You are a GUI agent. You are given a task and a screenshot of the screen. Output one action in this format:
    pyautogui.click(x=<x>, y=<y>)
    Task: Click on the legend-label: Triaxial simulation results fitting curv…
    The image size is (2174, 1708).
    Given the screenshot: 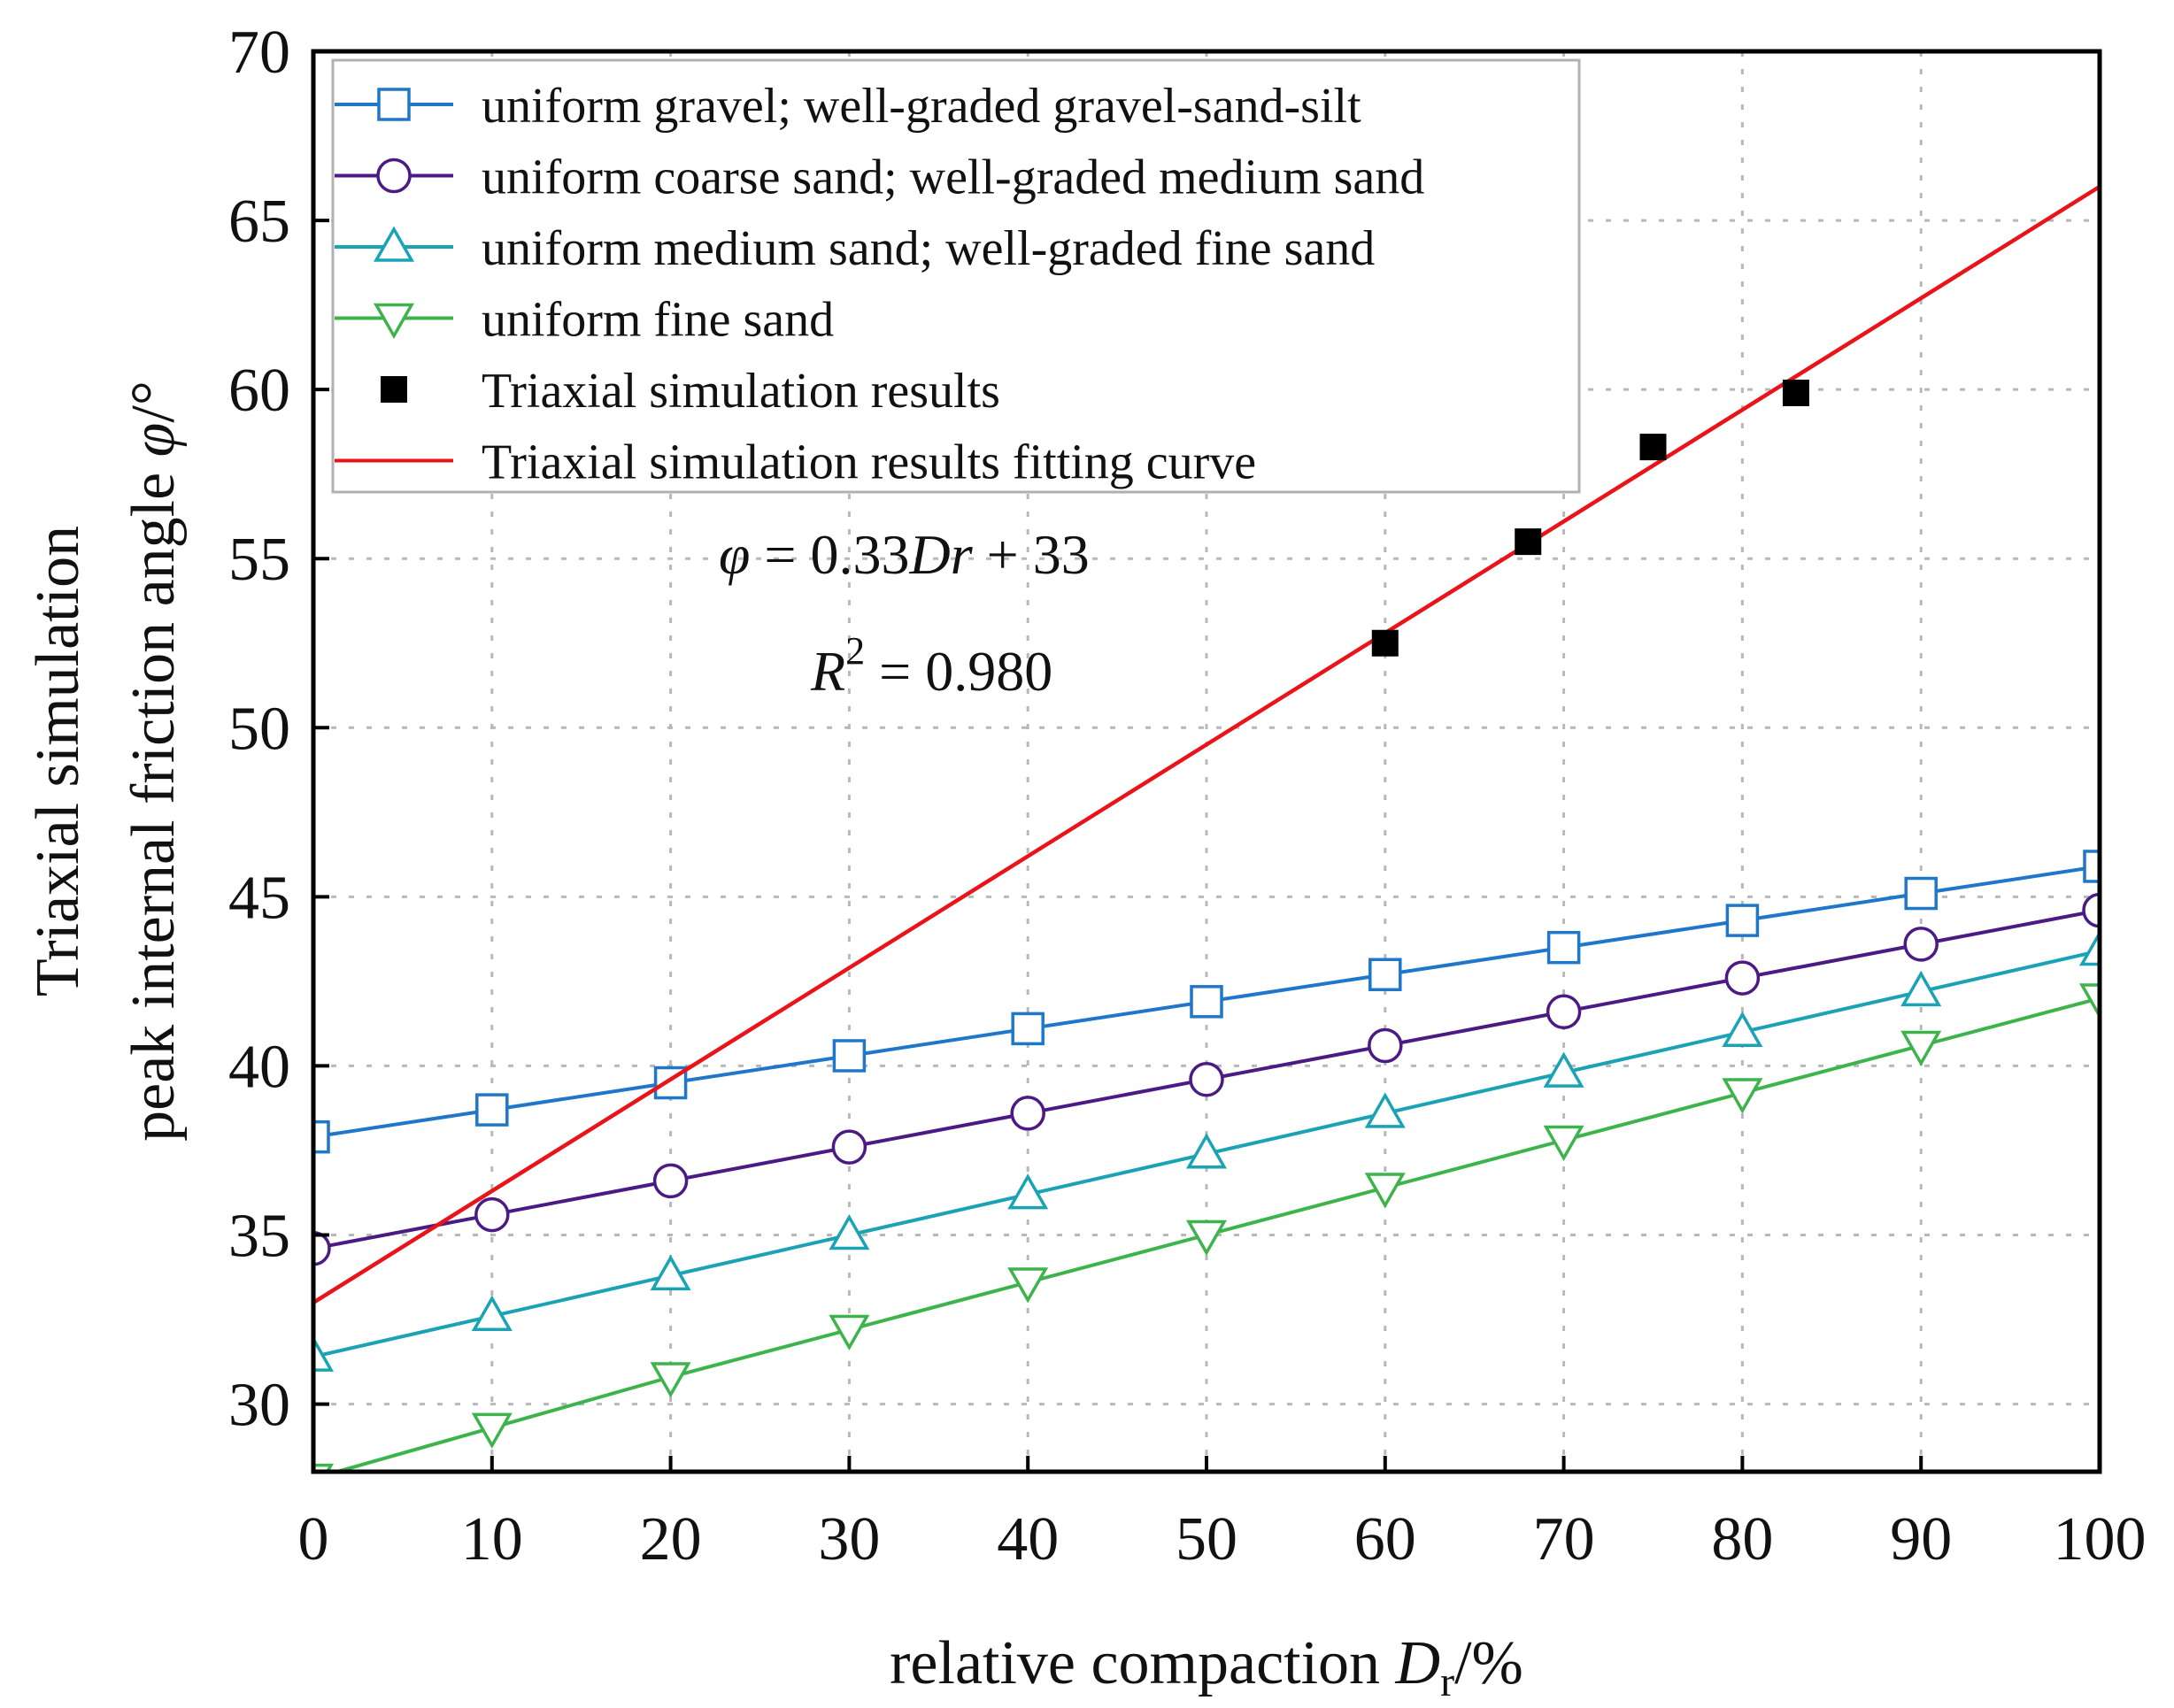 What is the action you would take?
    pyautogui.click(x=869, y=462)
    